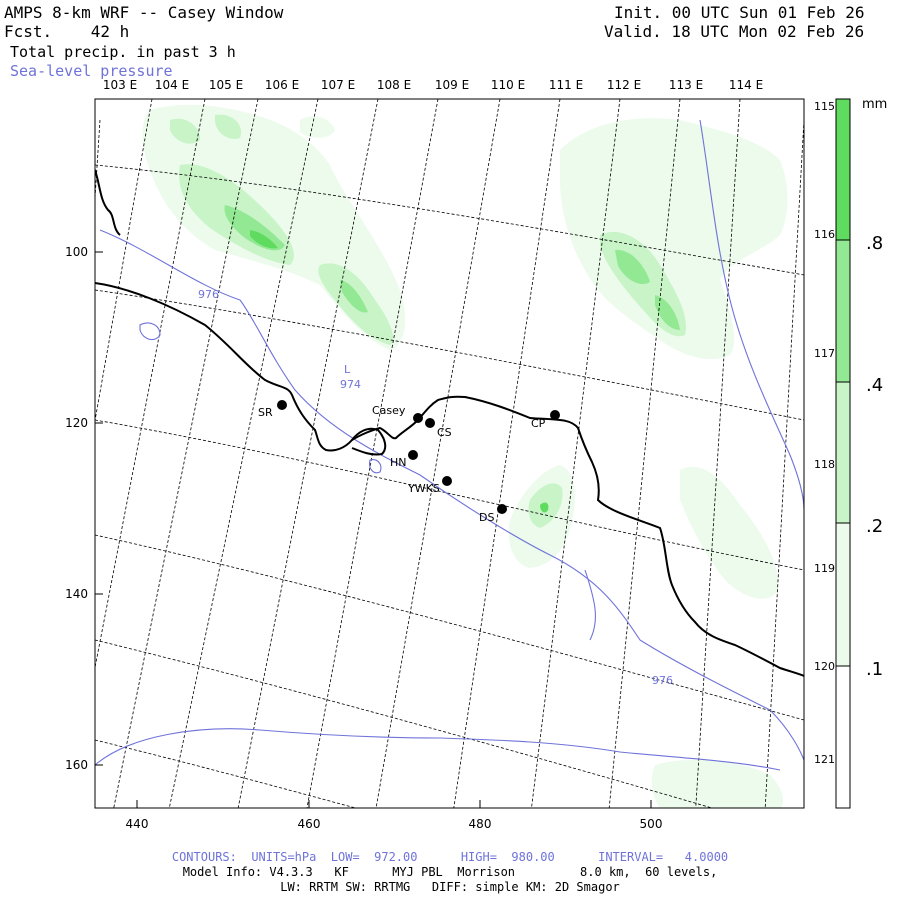 The width and height of the screenshot is (900, 900). I want to click on colorbar-band-none, so click(843, 737).